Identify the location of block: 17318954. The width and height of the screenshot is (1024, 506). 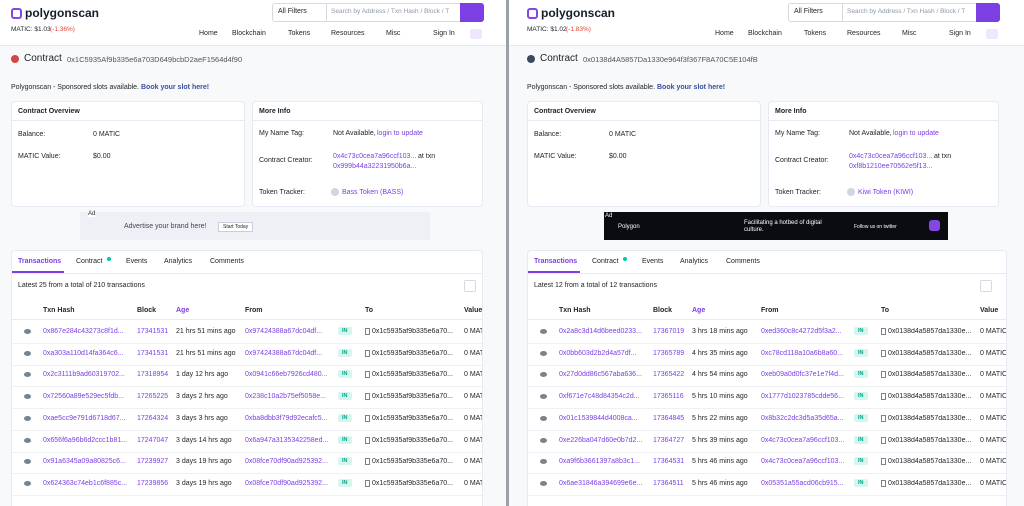
(153, 375).